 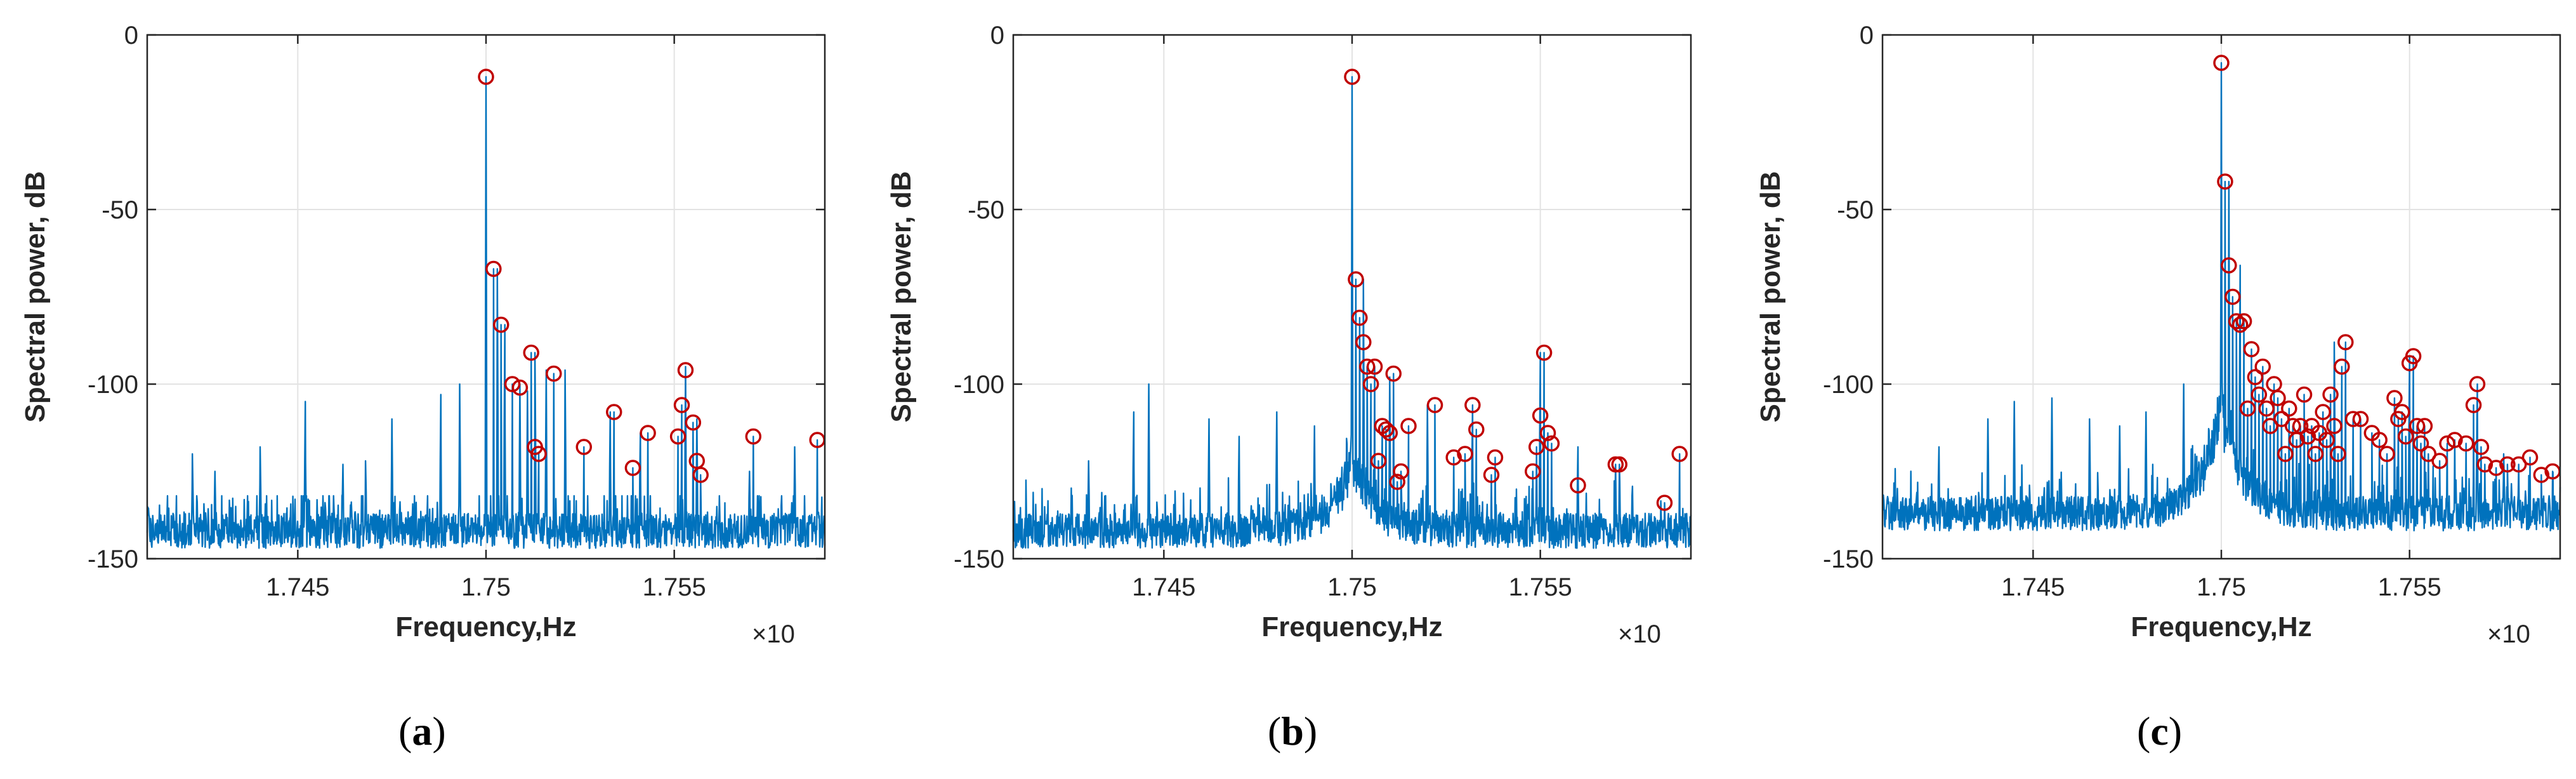 What do you see at coordinates (2160, 731) in the screenshot?
I see `caption-c: (c)` at bounding box center [2160, 731].